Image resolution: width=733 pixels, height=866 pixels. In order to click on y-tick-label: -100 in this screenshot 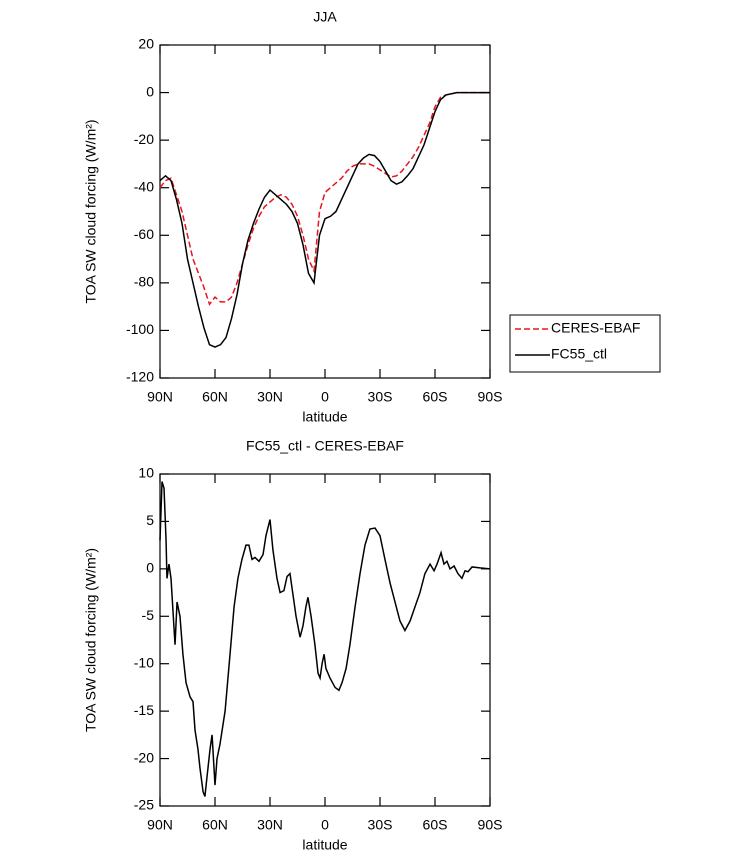, I will do `click(140, 329)`.